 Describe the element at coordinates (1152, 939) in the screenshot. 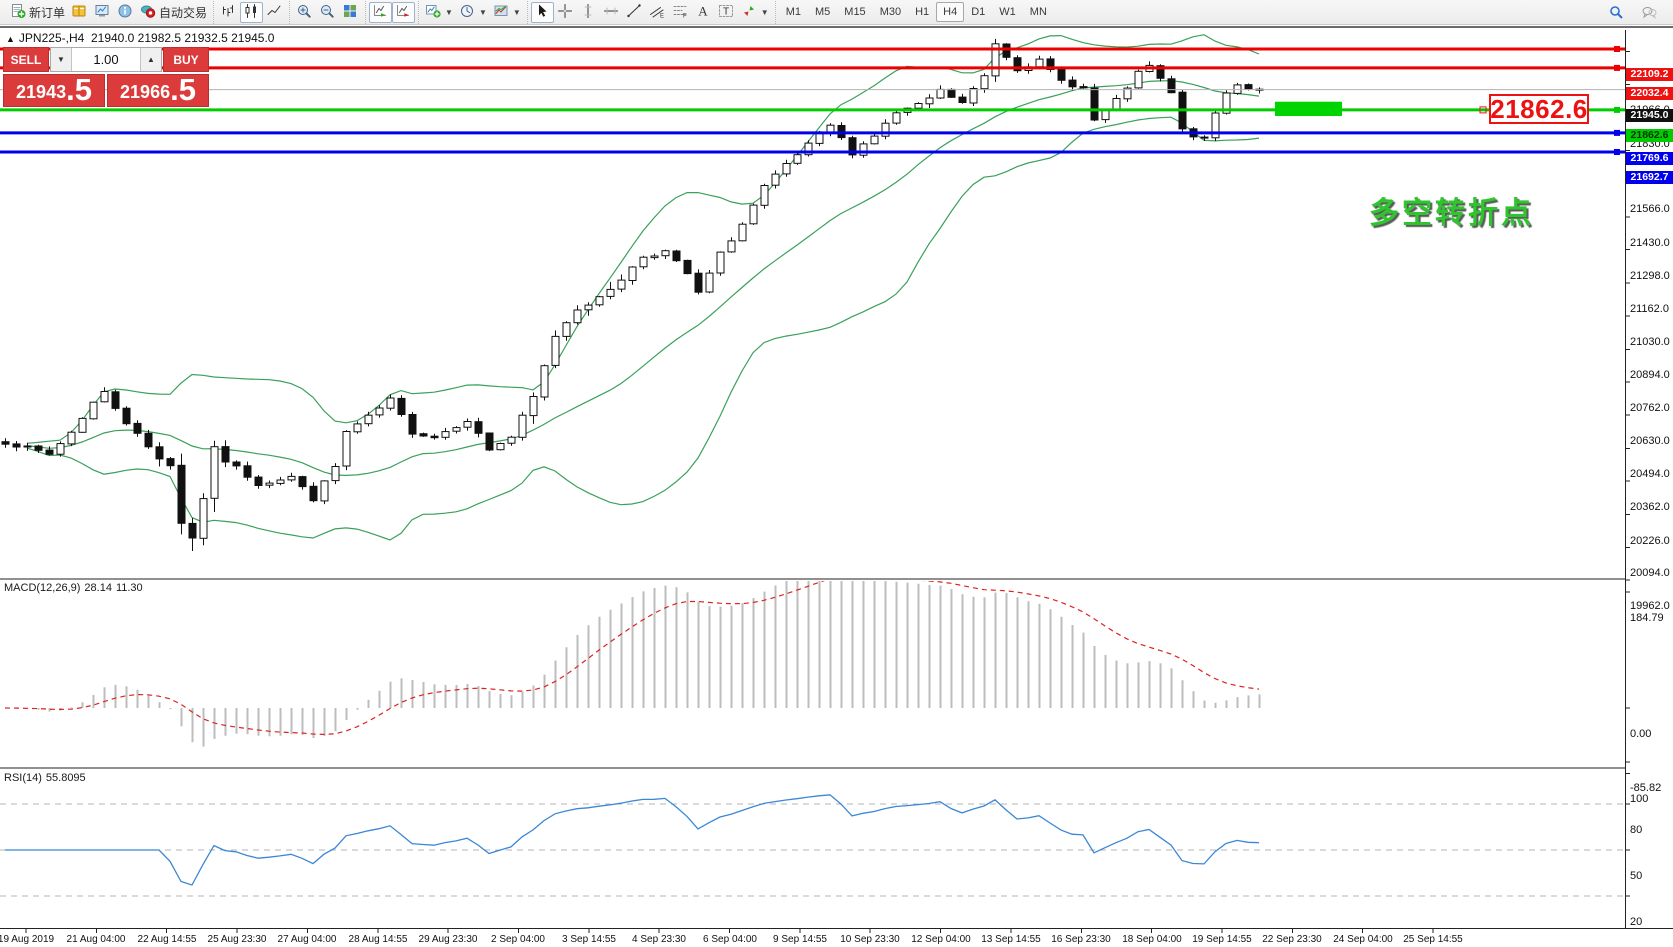

I see `date-tick-label: 18 Sep 04:00` at that location.